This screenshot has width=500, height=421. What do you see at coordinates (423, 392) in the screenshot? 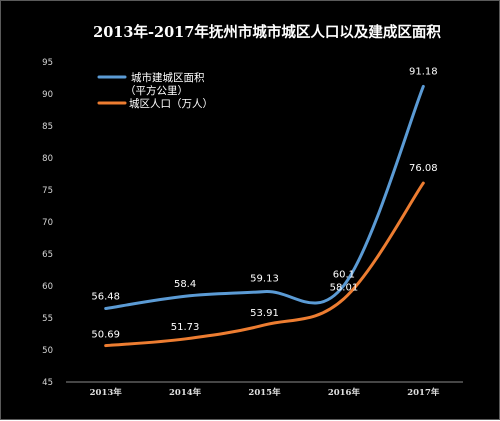
I see `x-tick-label: 2017年` at bounding box center [423, 392].